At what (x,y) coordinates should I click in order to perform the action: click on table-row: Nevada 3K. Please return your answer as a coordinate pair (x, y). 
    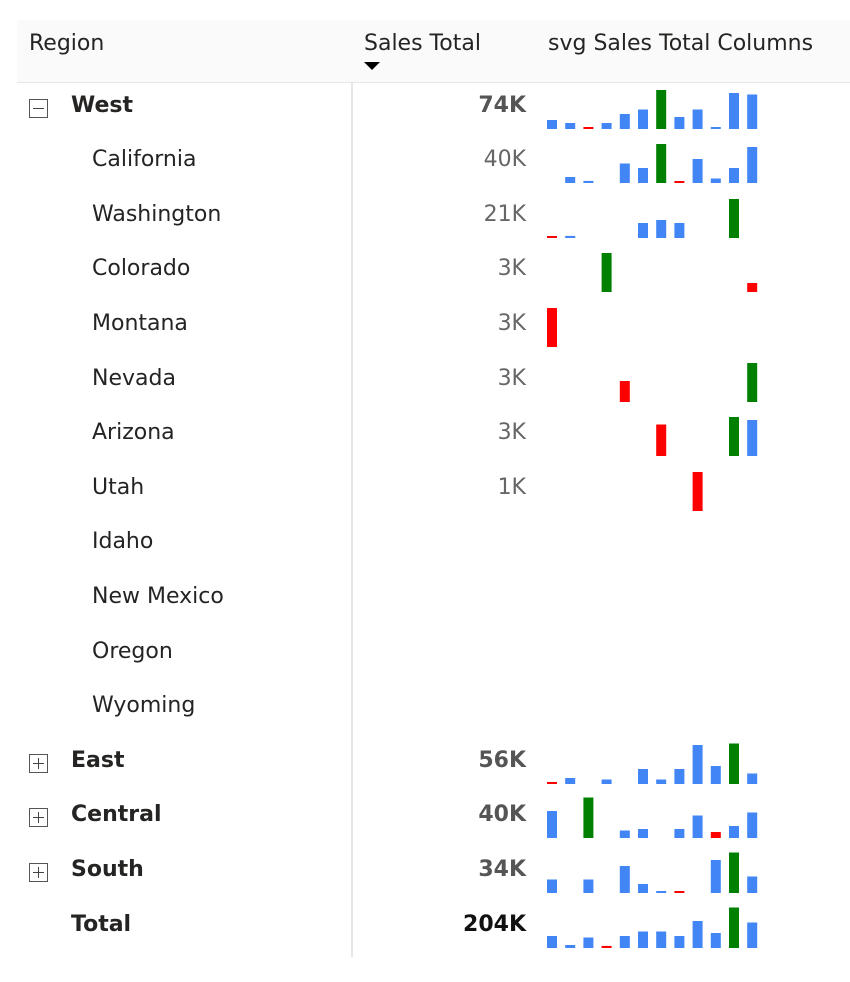
    Looking at the image, I should click on (433, 381).